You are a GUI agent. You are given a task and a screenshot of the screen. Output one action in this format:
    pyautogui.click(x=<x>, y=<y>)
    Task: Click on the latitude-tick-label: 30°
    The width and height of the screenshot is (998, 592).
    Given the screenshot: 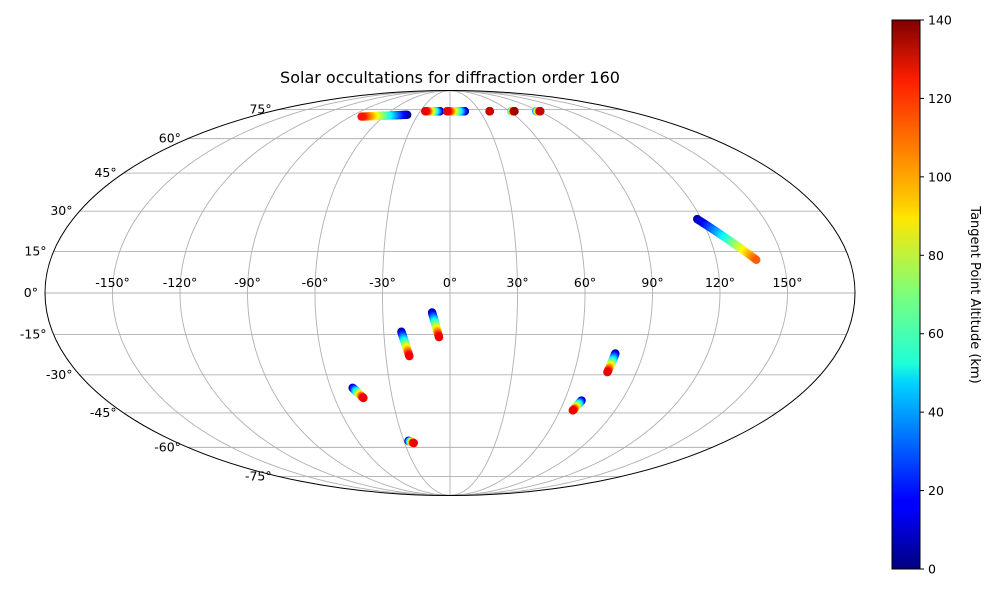 What is the action you would take?
    pyautogui.click(x=61, y=210)
    